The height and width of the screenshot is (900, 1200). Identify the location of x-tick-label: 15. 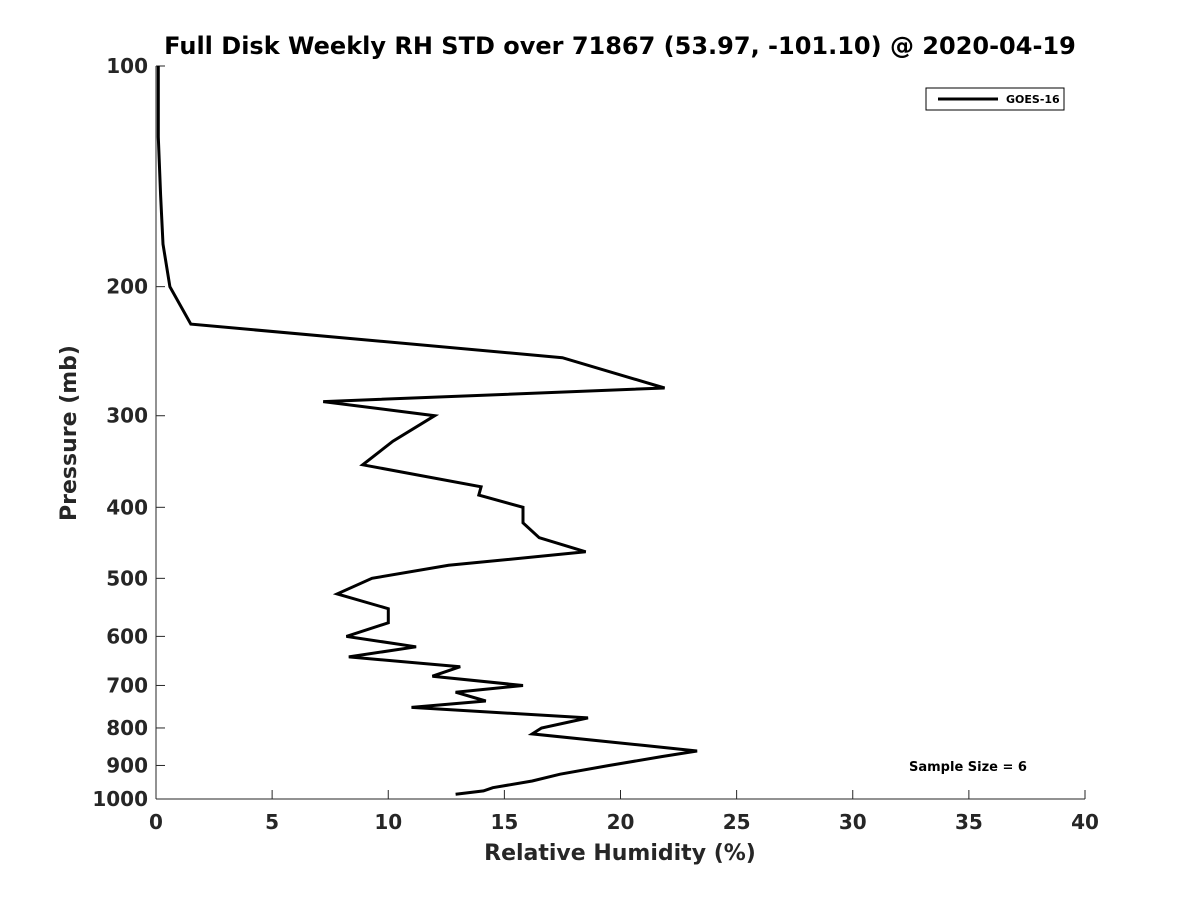
(504, 822).